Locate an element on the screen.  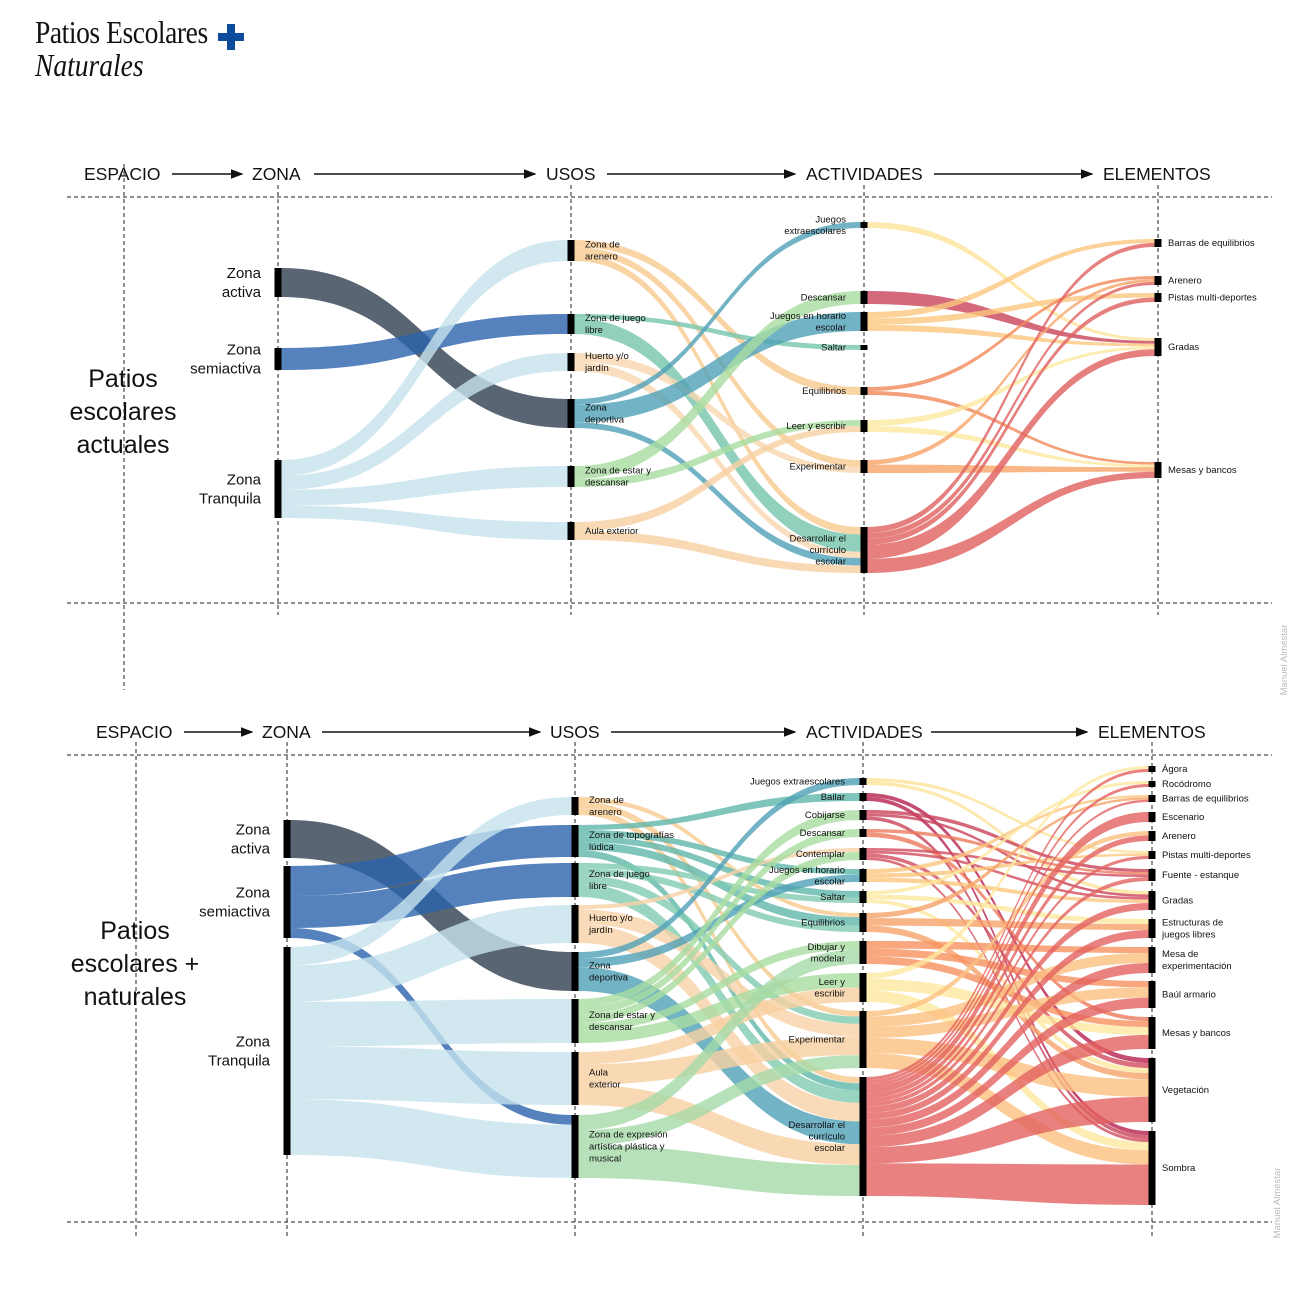
actividad-node-a_curric is located at coordinates (864, 550).